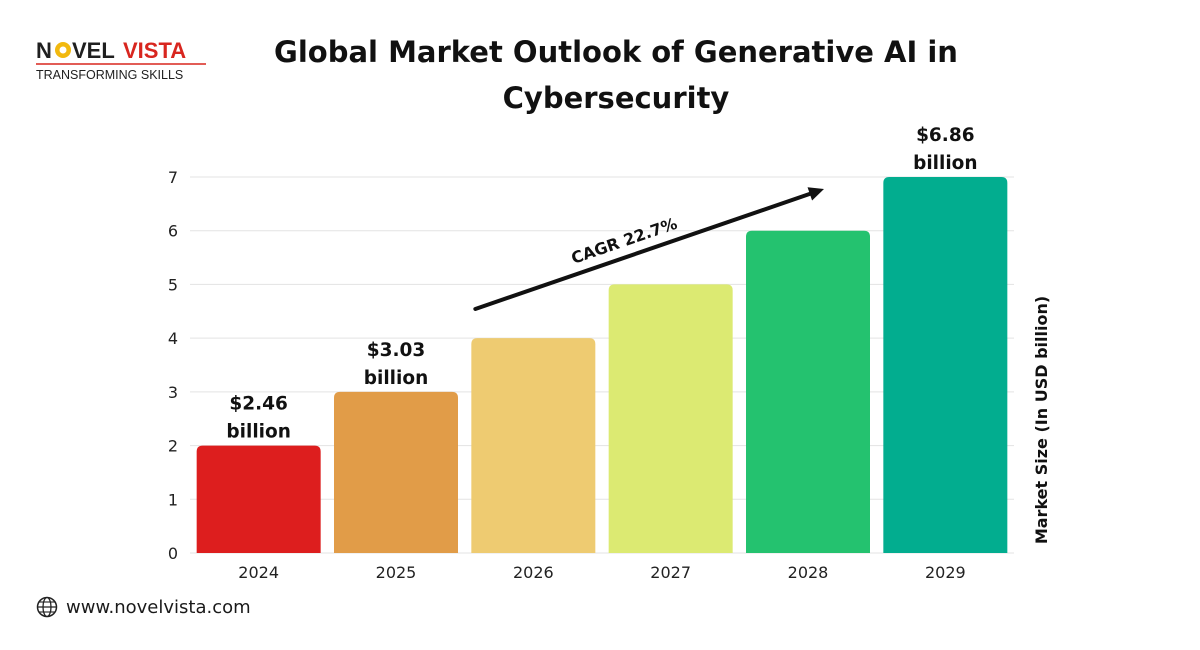 The image size is (1200, 650). I want to click on data-label-2025-value: $3.03, so click(396, 350).